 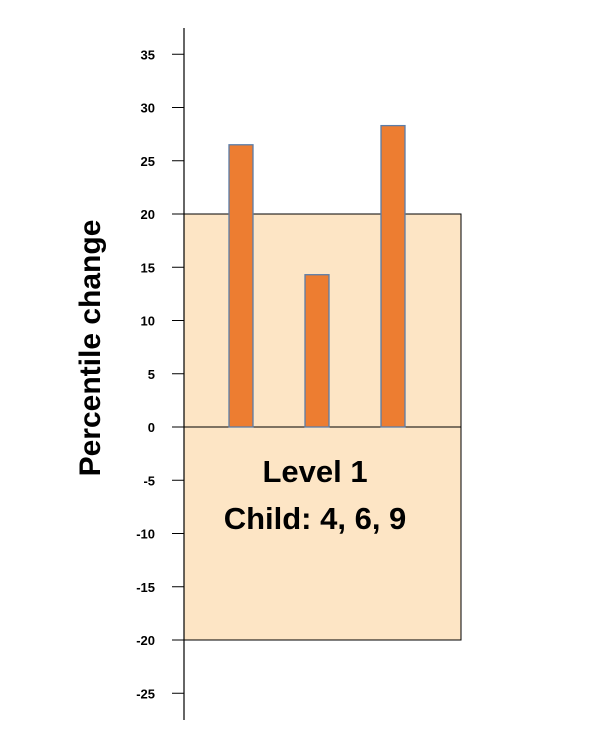 I want to click on y-axis-label: Percentile change, so click(x=90, y=348).